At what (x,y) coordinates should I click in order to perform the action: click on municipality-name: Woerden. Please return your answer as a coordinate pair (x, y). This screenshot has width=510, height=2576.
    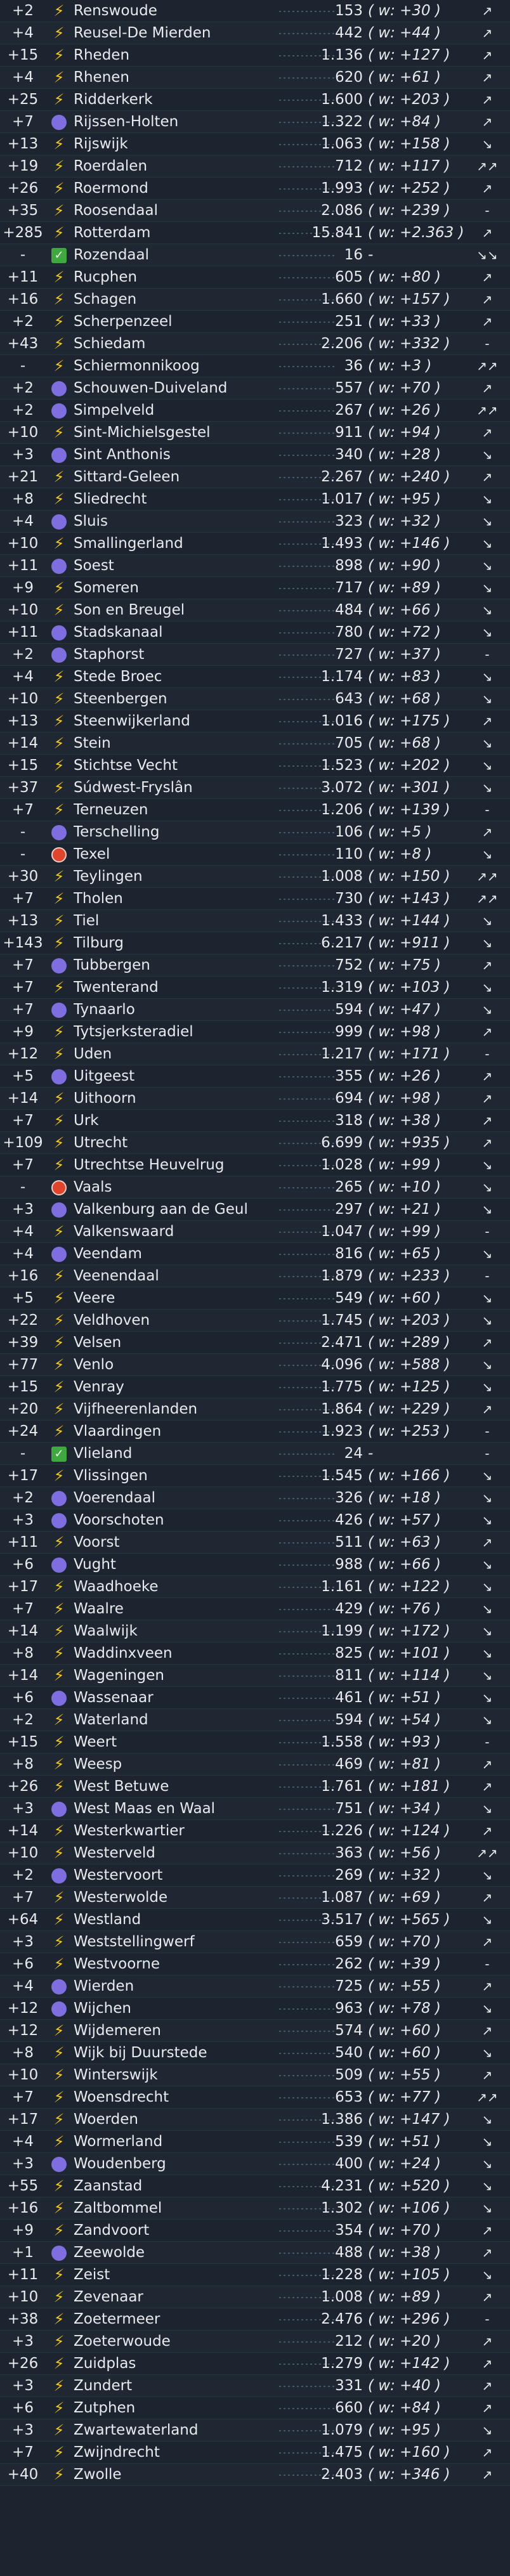
    Looking at the image, I should click on (106, 2120).